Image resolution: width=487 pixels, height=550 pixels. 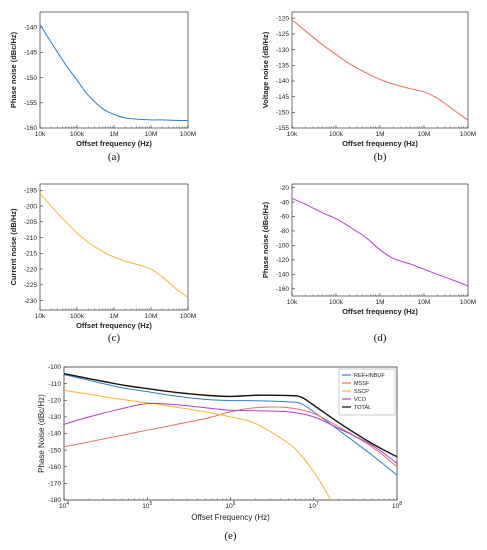 I want to click on y-axis-label: Voltage noise (dB/Hz), so click(x=265, y=69).